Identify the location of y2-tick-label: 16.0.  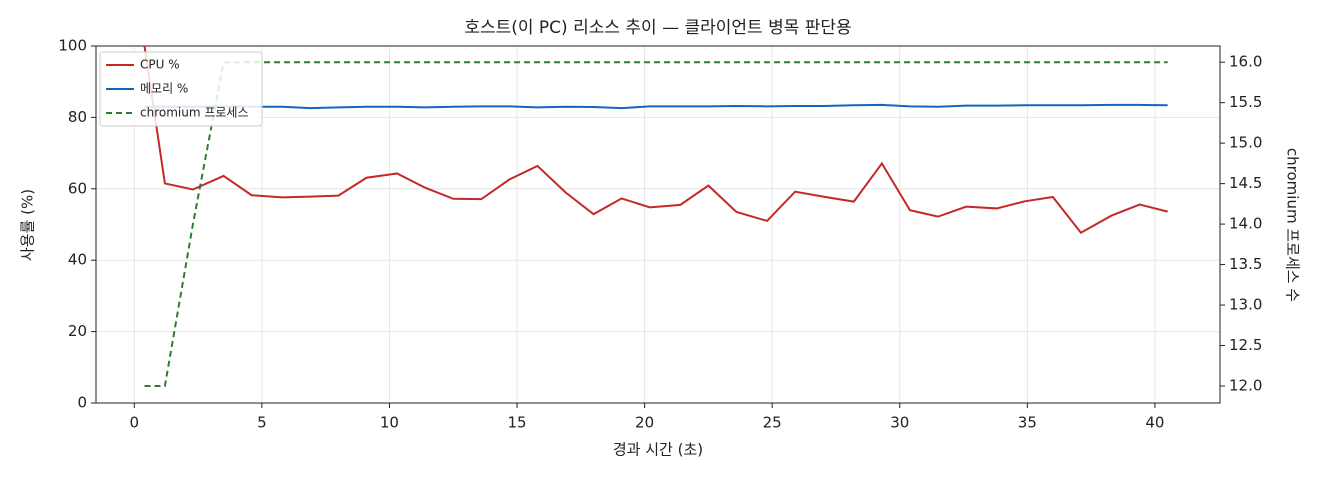
(1245, 62).